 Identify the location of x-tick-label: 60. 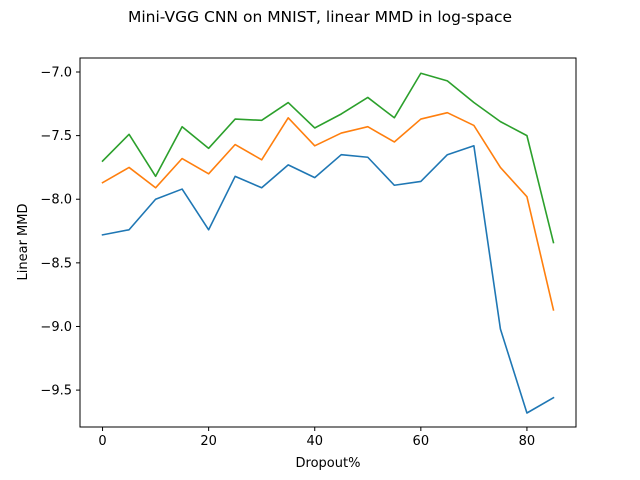
(421, 441).